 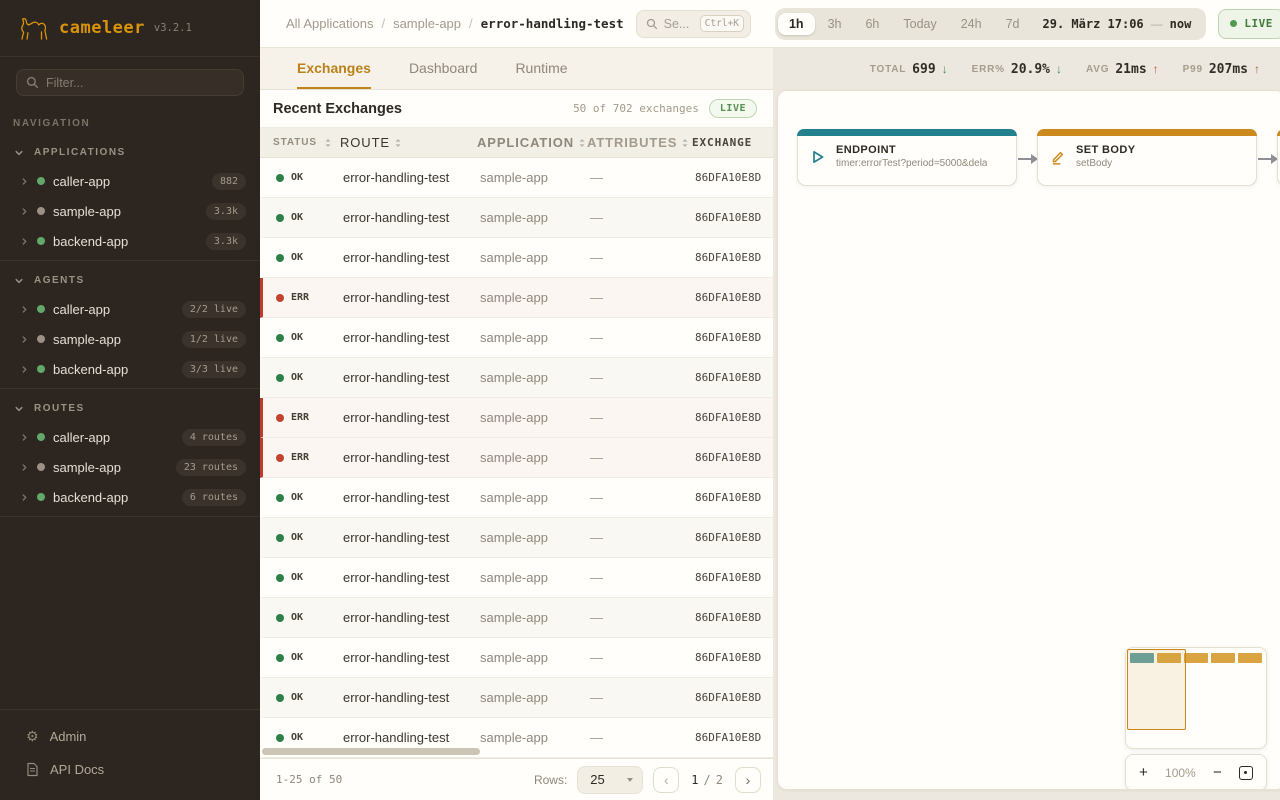 What do you see at coordinates (130, 736) in the screenshot?
I see `sidebar-item-admin: ⚙ Admin` at bounding box center [130, 736].